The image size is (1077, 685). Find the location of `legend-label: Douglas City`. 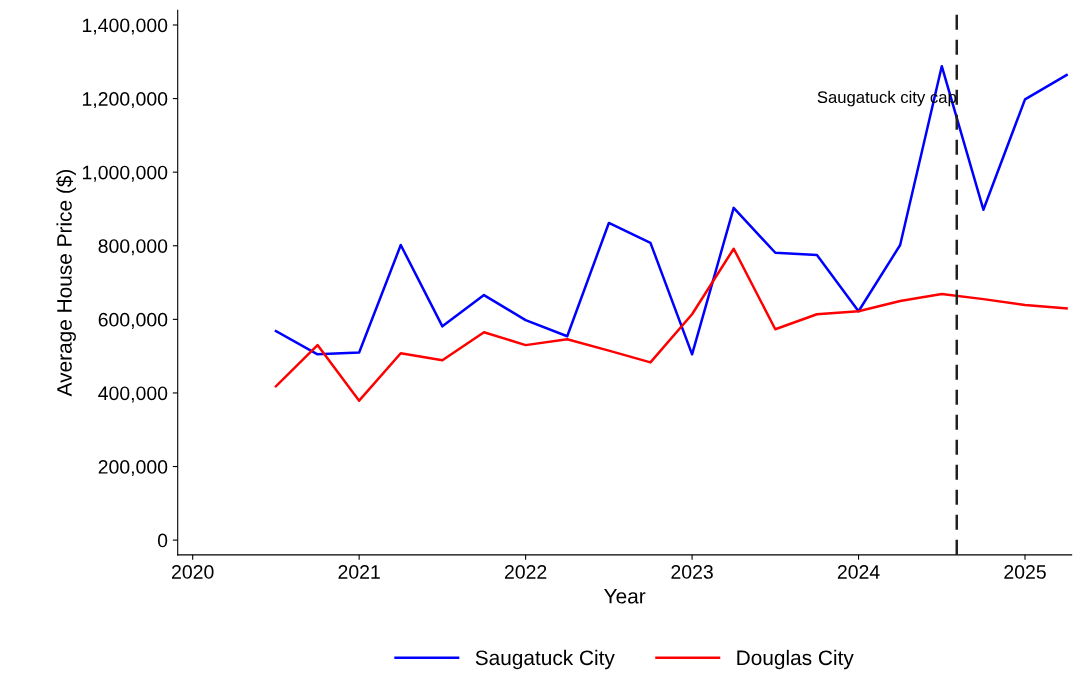

legend-label: Douglas City is located at coordinates (795, 659).